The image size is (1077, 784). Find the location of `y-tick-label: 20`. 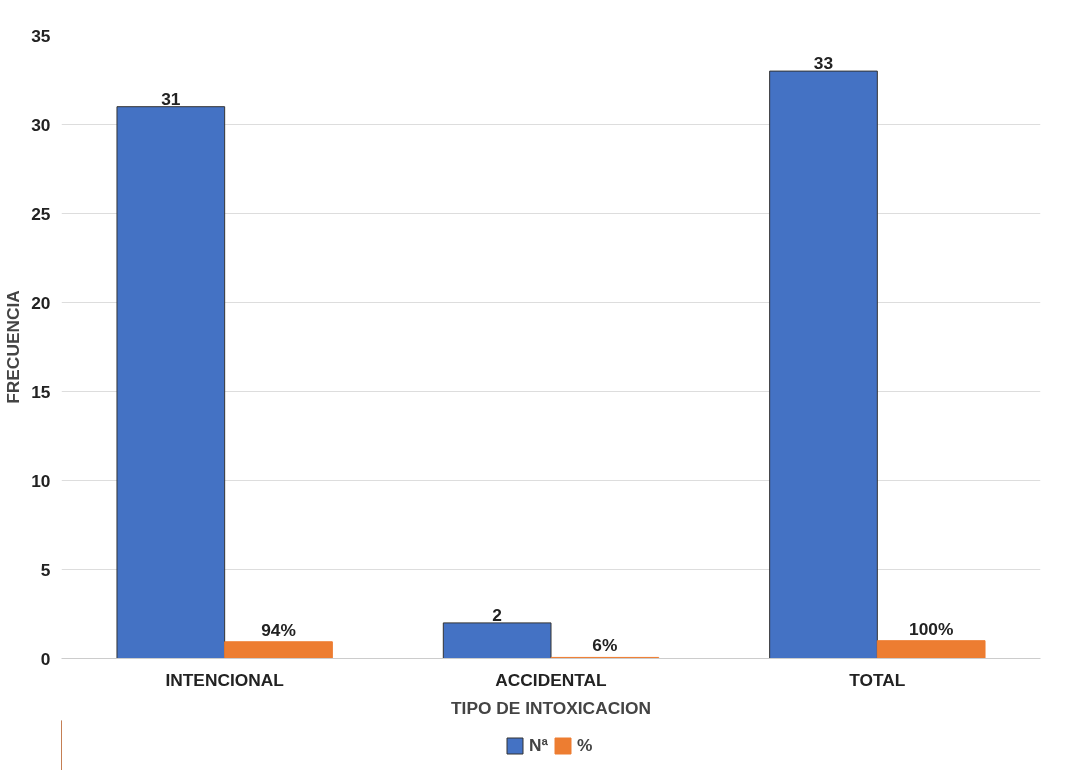

y-tick-label: 20 is located at coordinates (41, 302).